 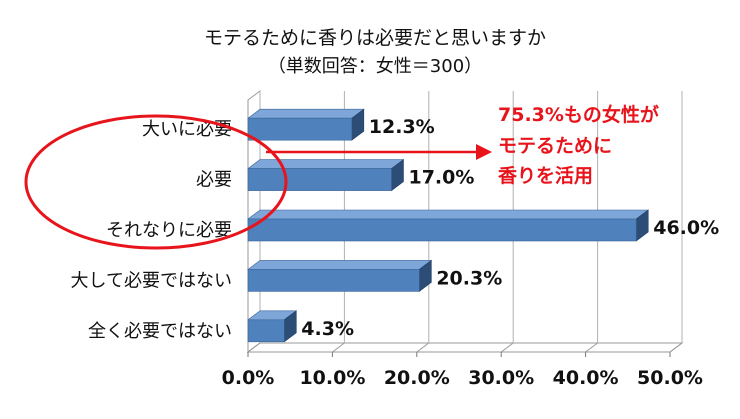 I want to click on annotation-line-3: 香りを活用, so click(x=545, y=175).